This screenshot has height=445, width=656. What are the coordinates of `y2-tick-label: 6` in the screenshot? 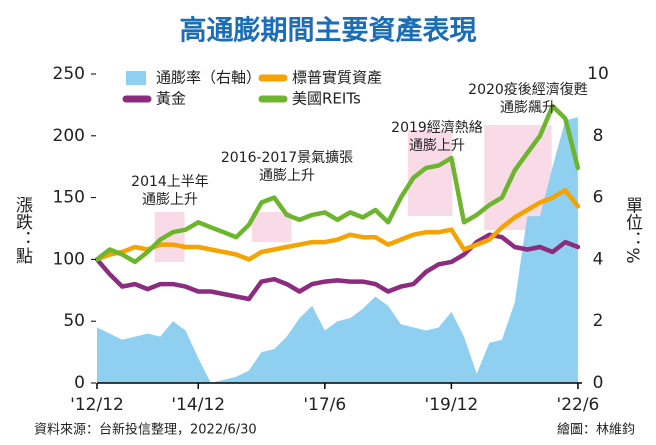 It's located at (598, 198).